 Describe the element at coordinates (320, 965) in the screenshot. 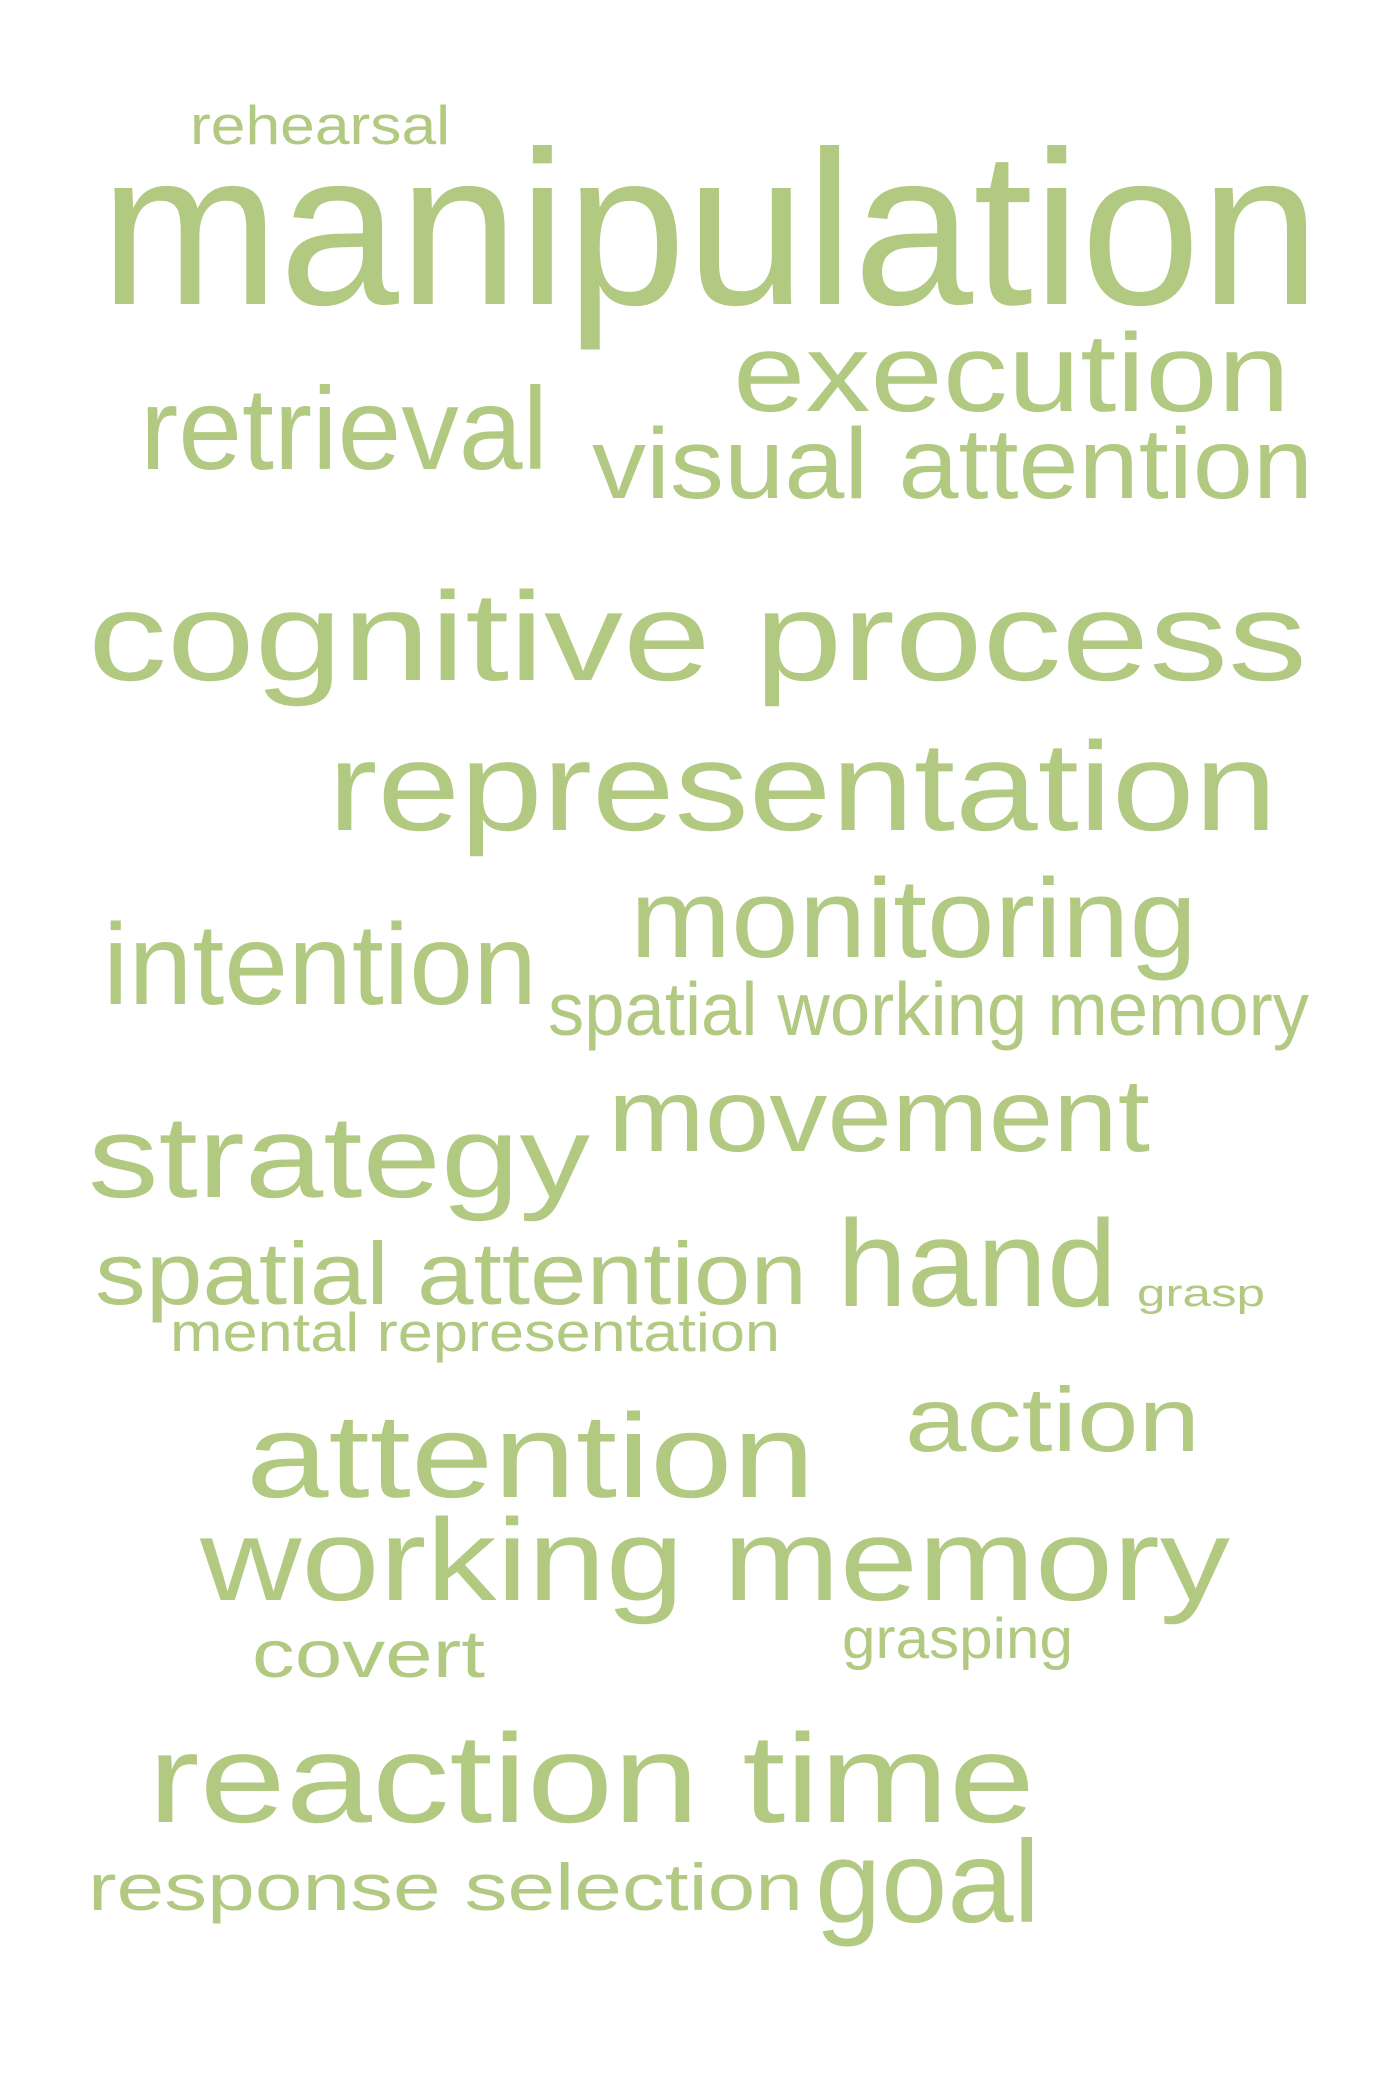

I see `word-intention: intention` at that location.